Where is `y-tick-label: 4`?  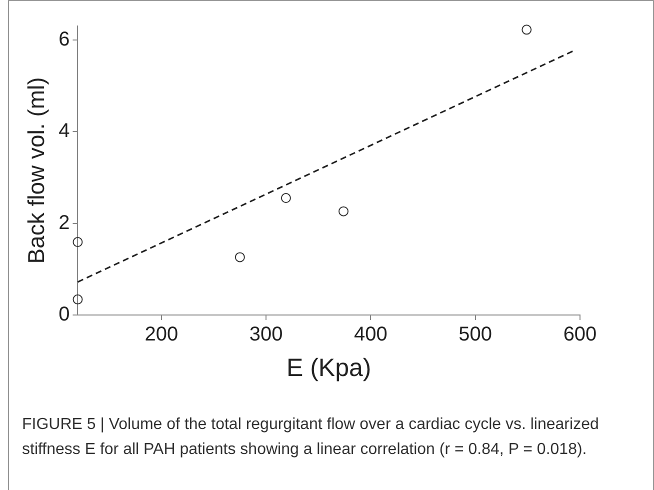
y-tick-label: 4 is located at coordinates (64, 131).